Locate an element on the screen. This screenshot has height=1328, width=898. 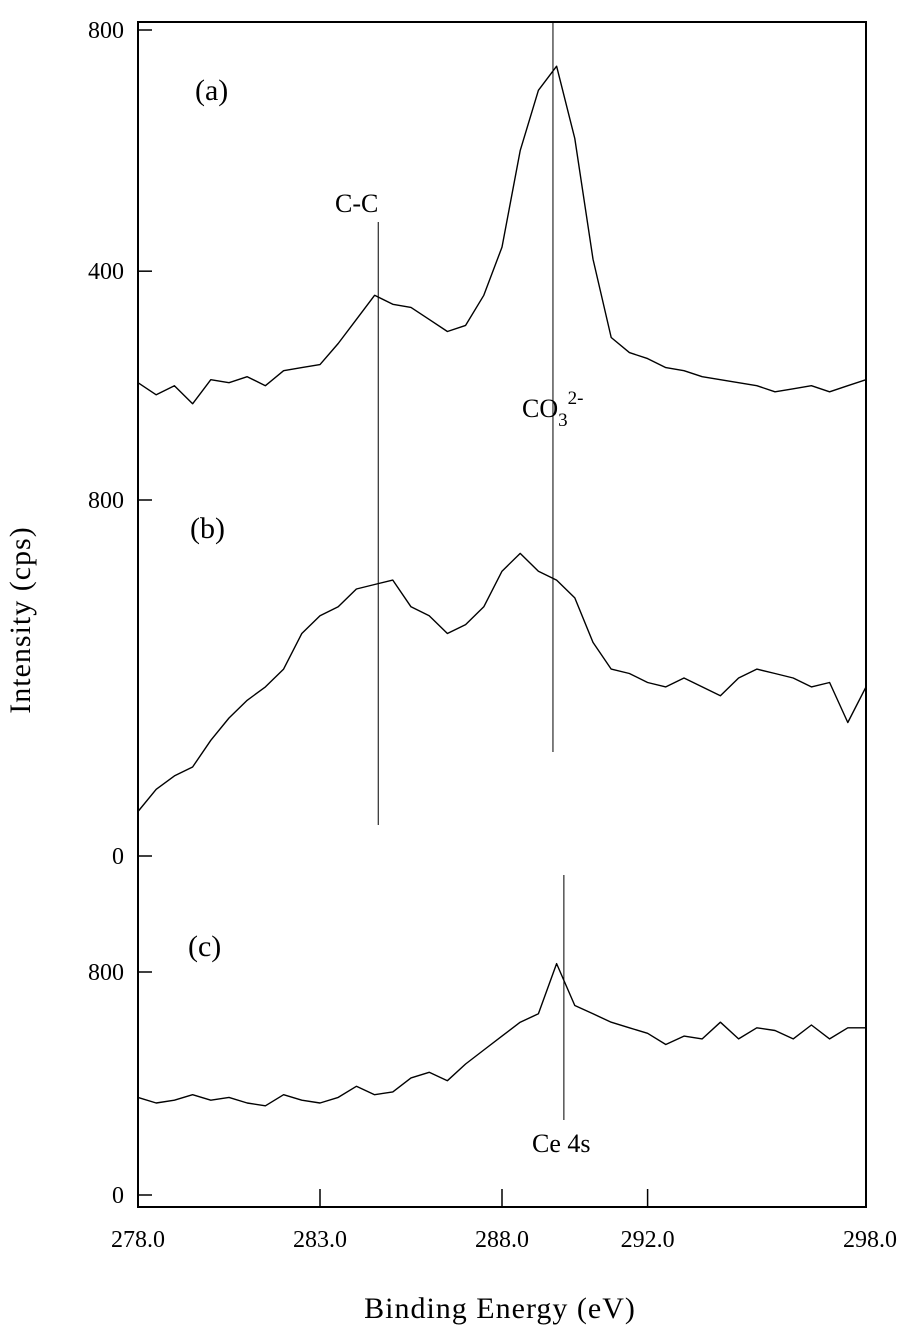
panel-c-label: (c) is located at coordinates (204, 946).